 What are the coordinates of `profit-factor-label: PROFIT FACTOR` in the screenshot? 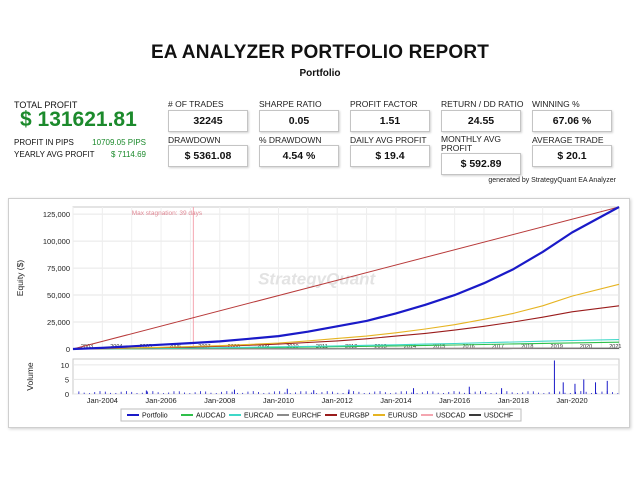 It's located at (384, 104).